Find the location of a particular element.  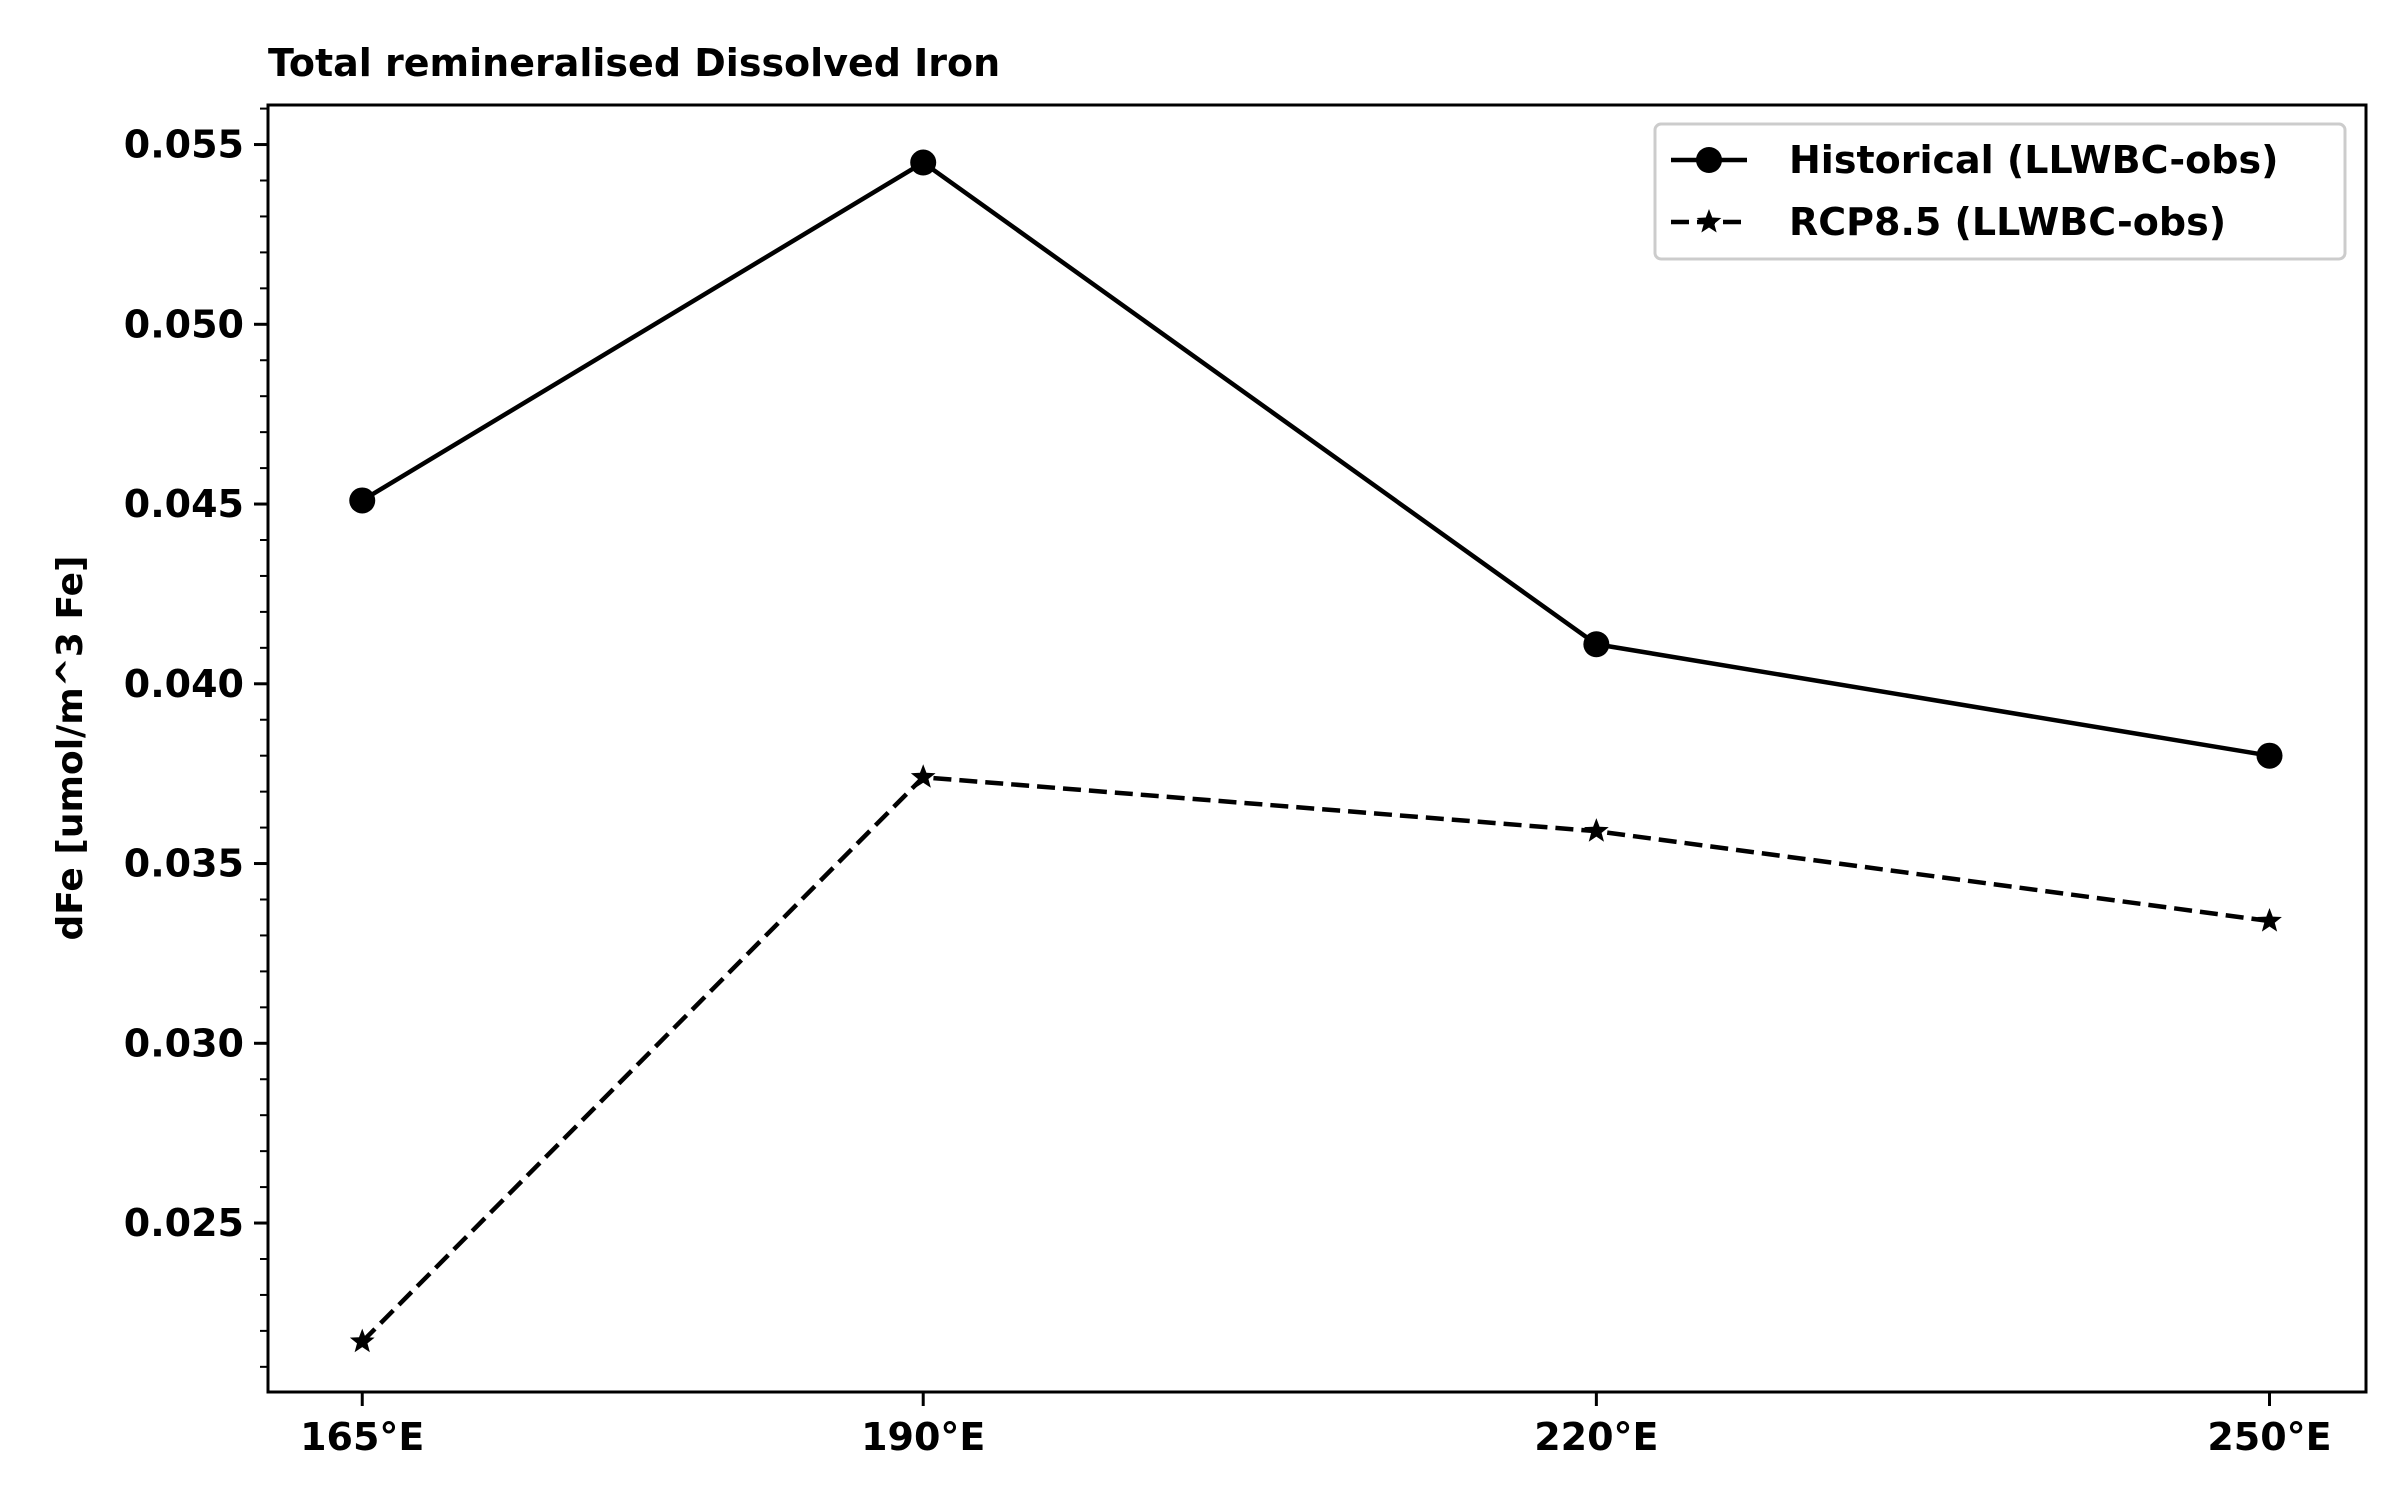

y-tick-label: 0.045 is located at coordinates (184, 504).